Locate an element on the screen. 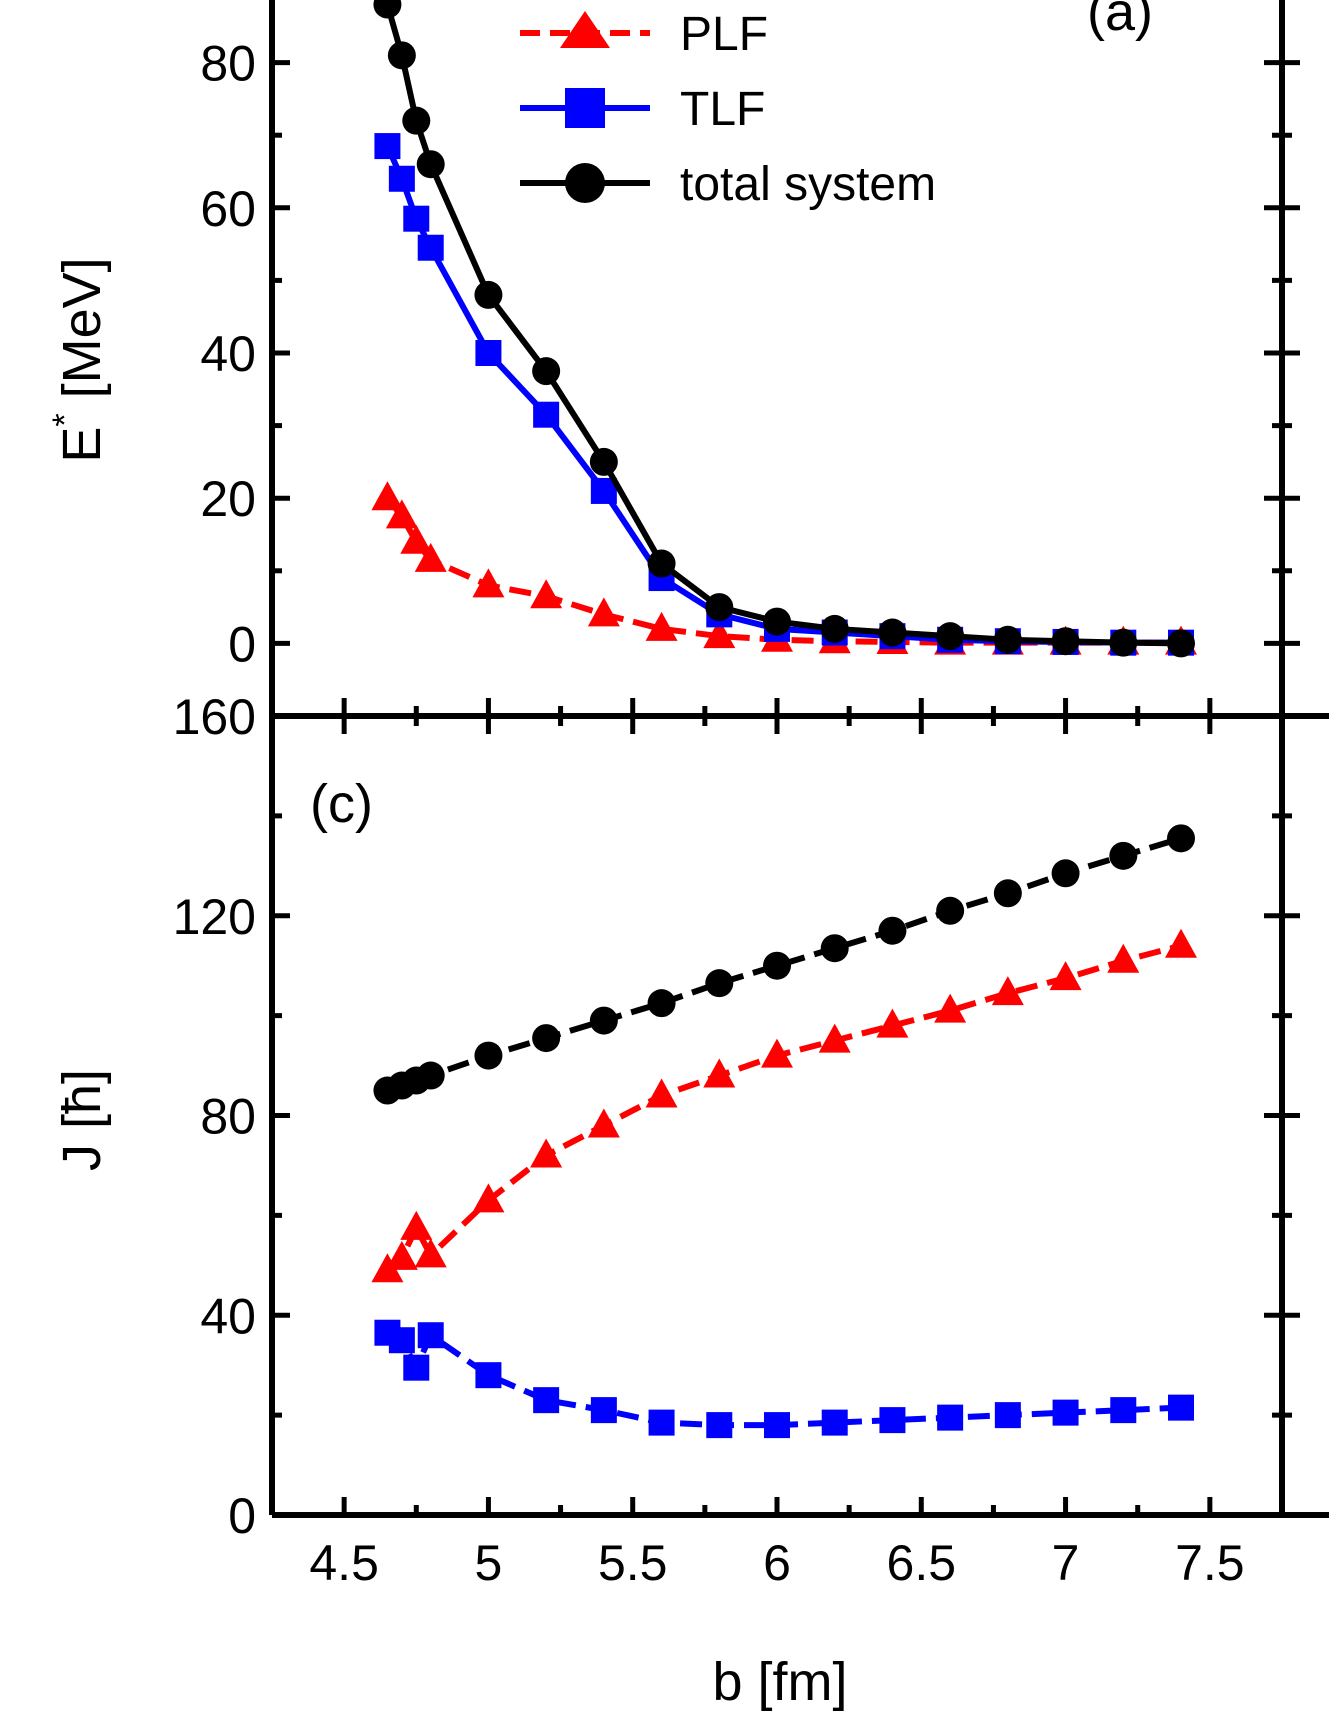 This screenshot has height=1719, width=1329. x-tick-label: 7.5 is located at coordinates (1210, 1563).